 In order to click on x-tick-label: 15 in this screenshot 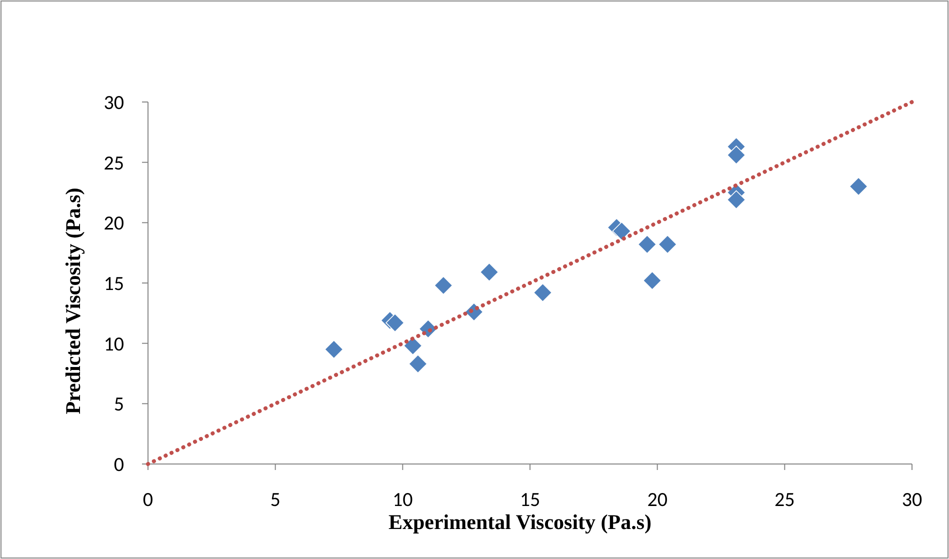, I will do `click(530, 500)`.